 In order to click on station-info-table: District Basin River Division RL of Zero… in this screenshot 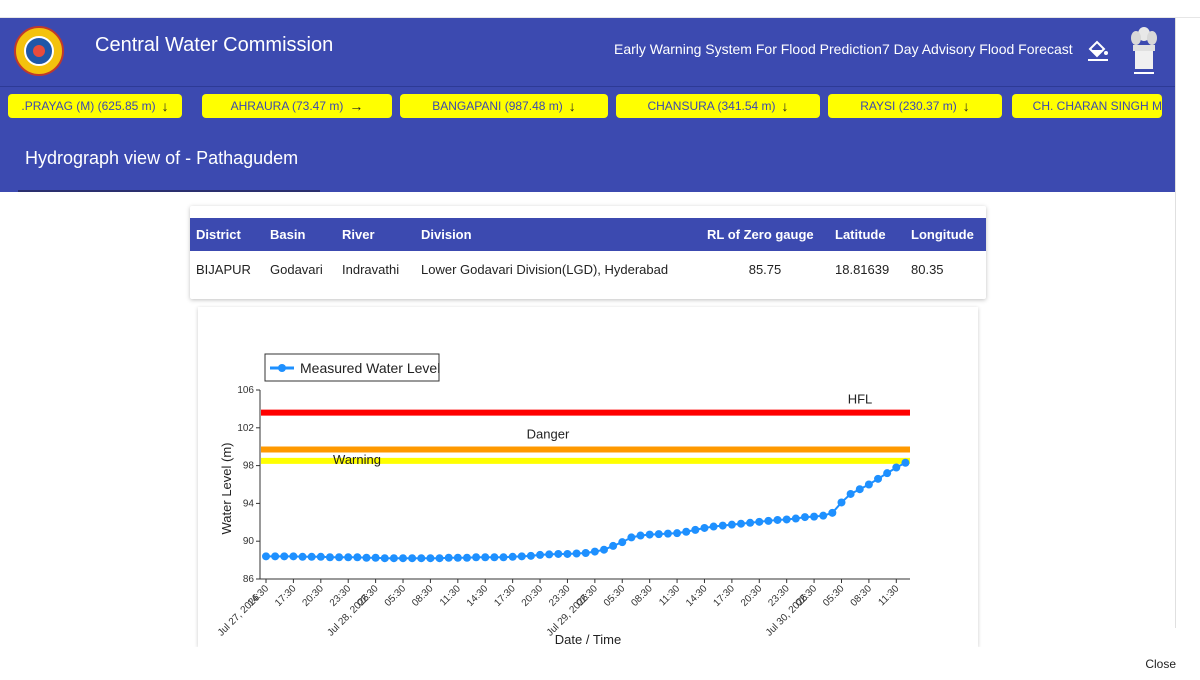, I will do `click(588, 252)`.